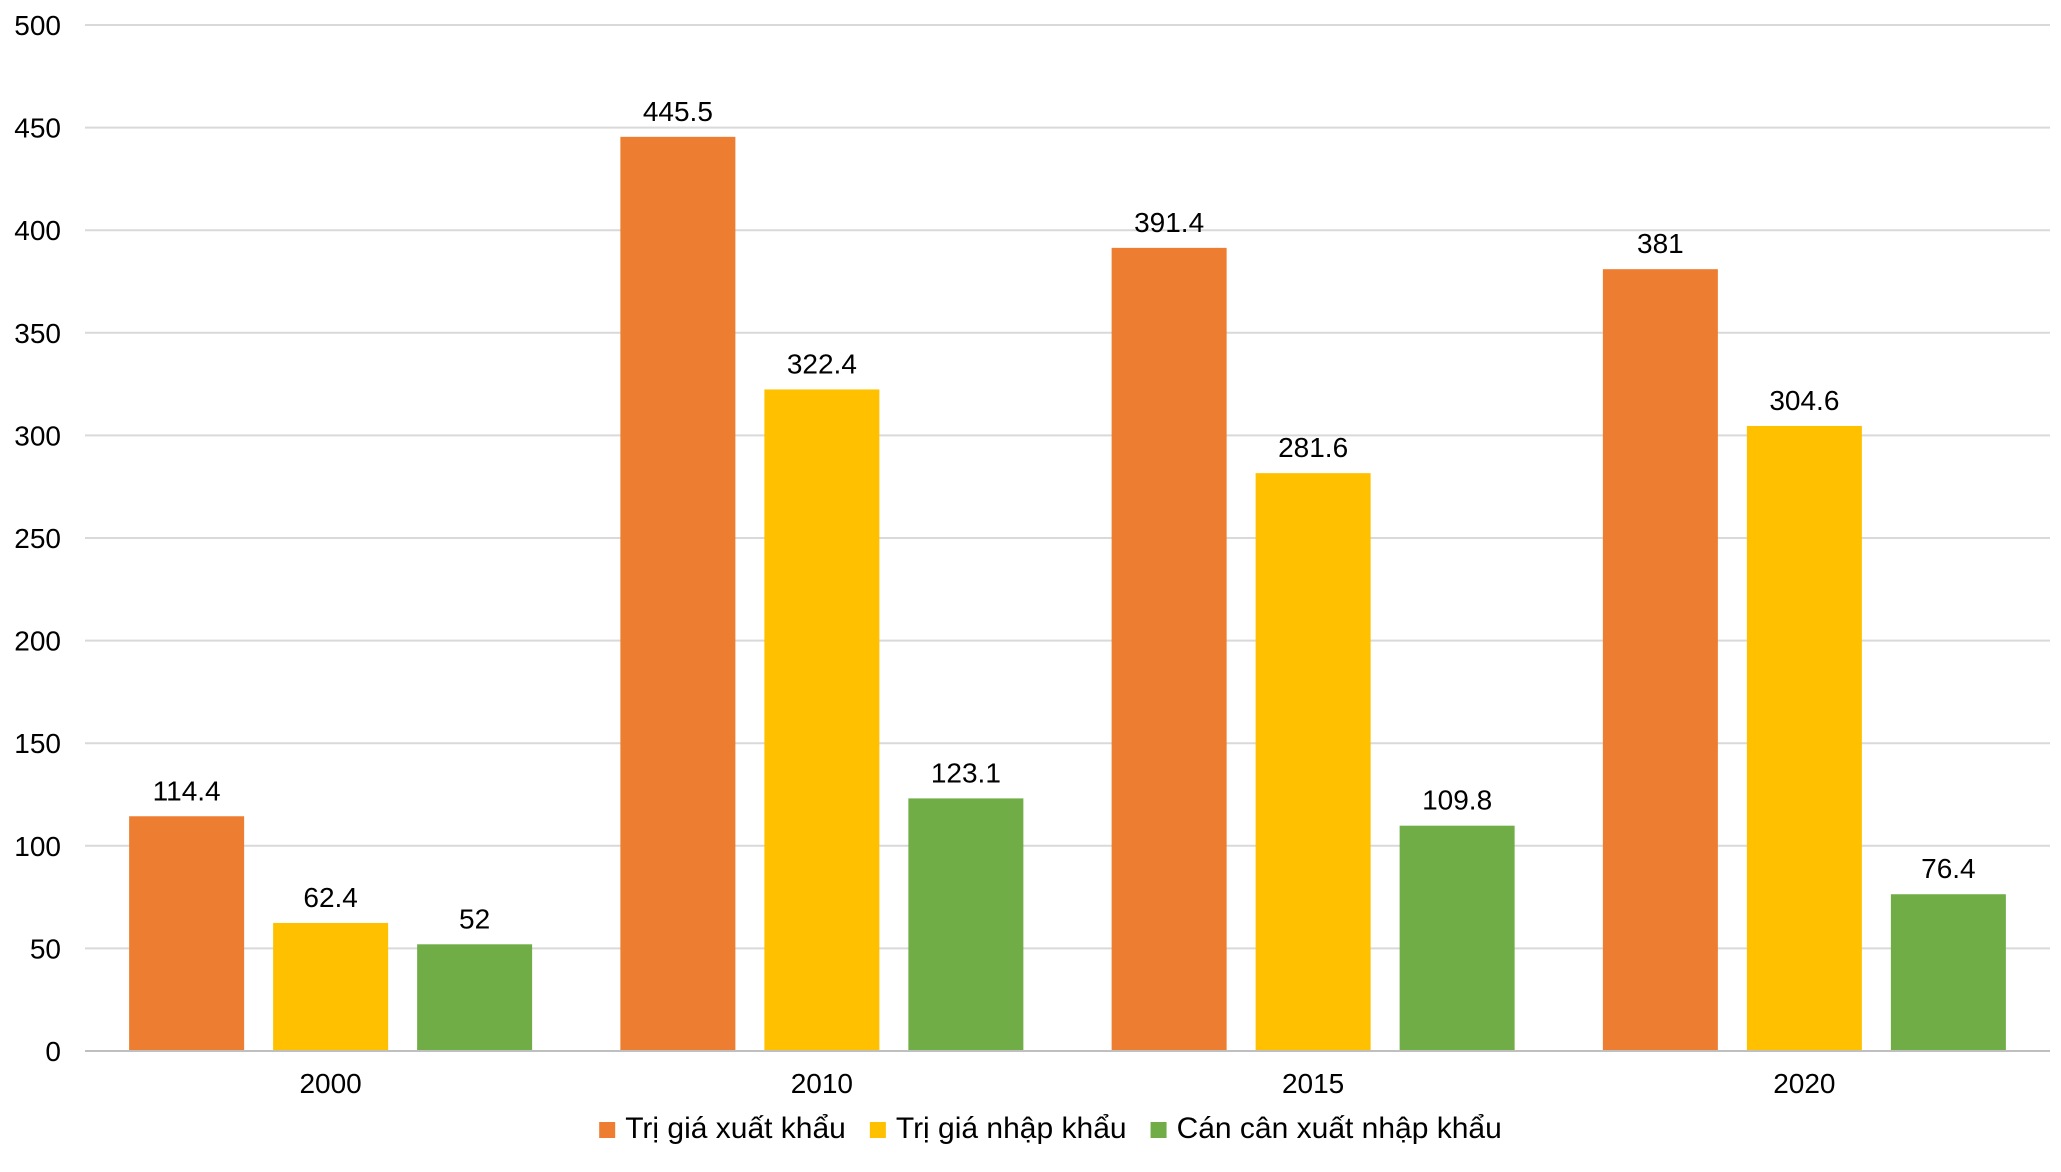 Image resolution: width=2061 pixels, height=1172 pixels. I want to click on y-tick-label: 450, so click(37, 128).